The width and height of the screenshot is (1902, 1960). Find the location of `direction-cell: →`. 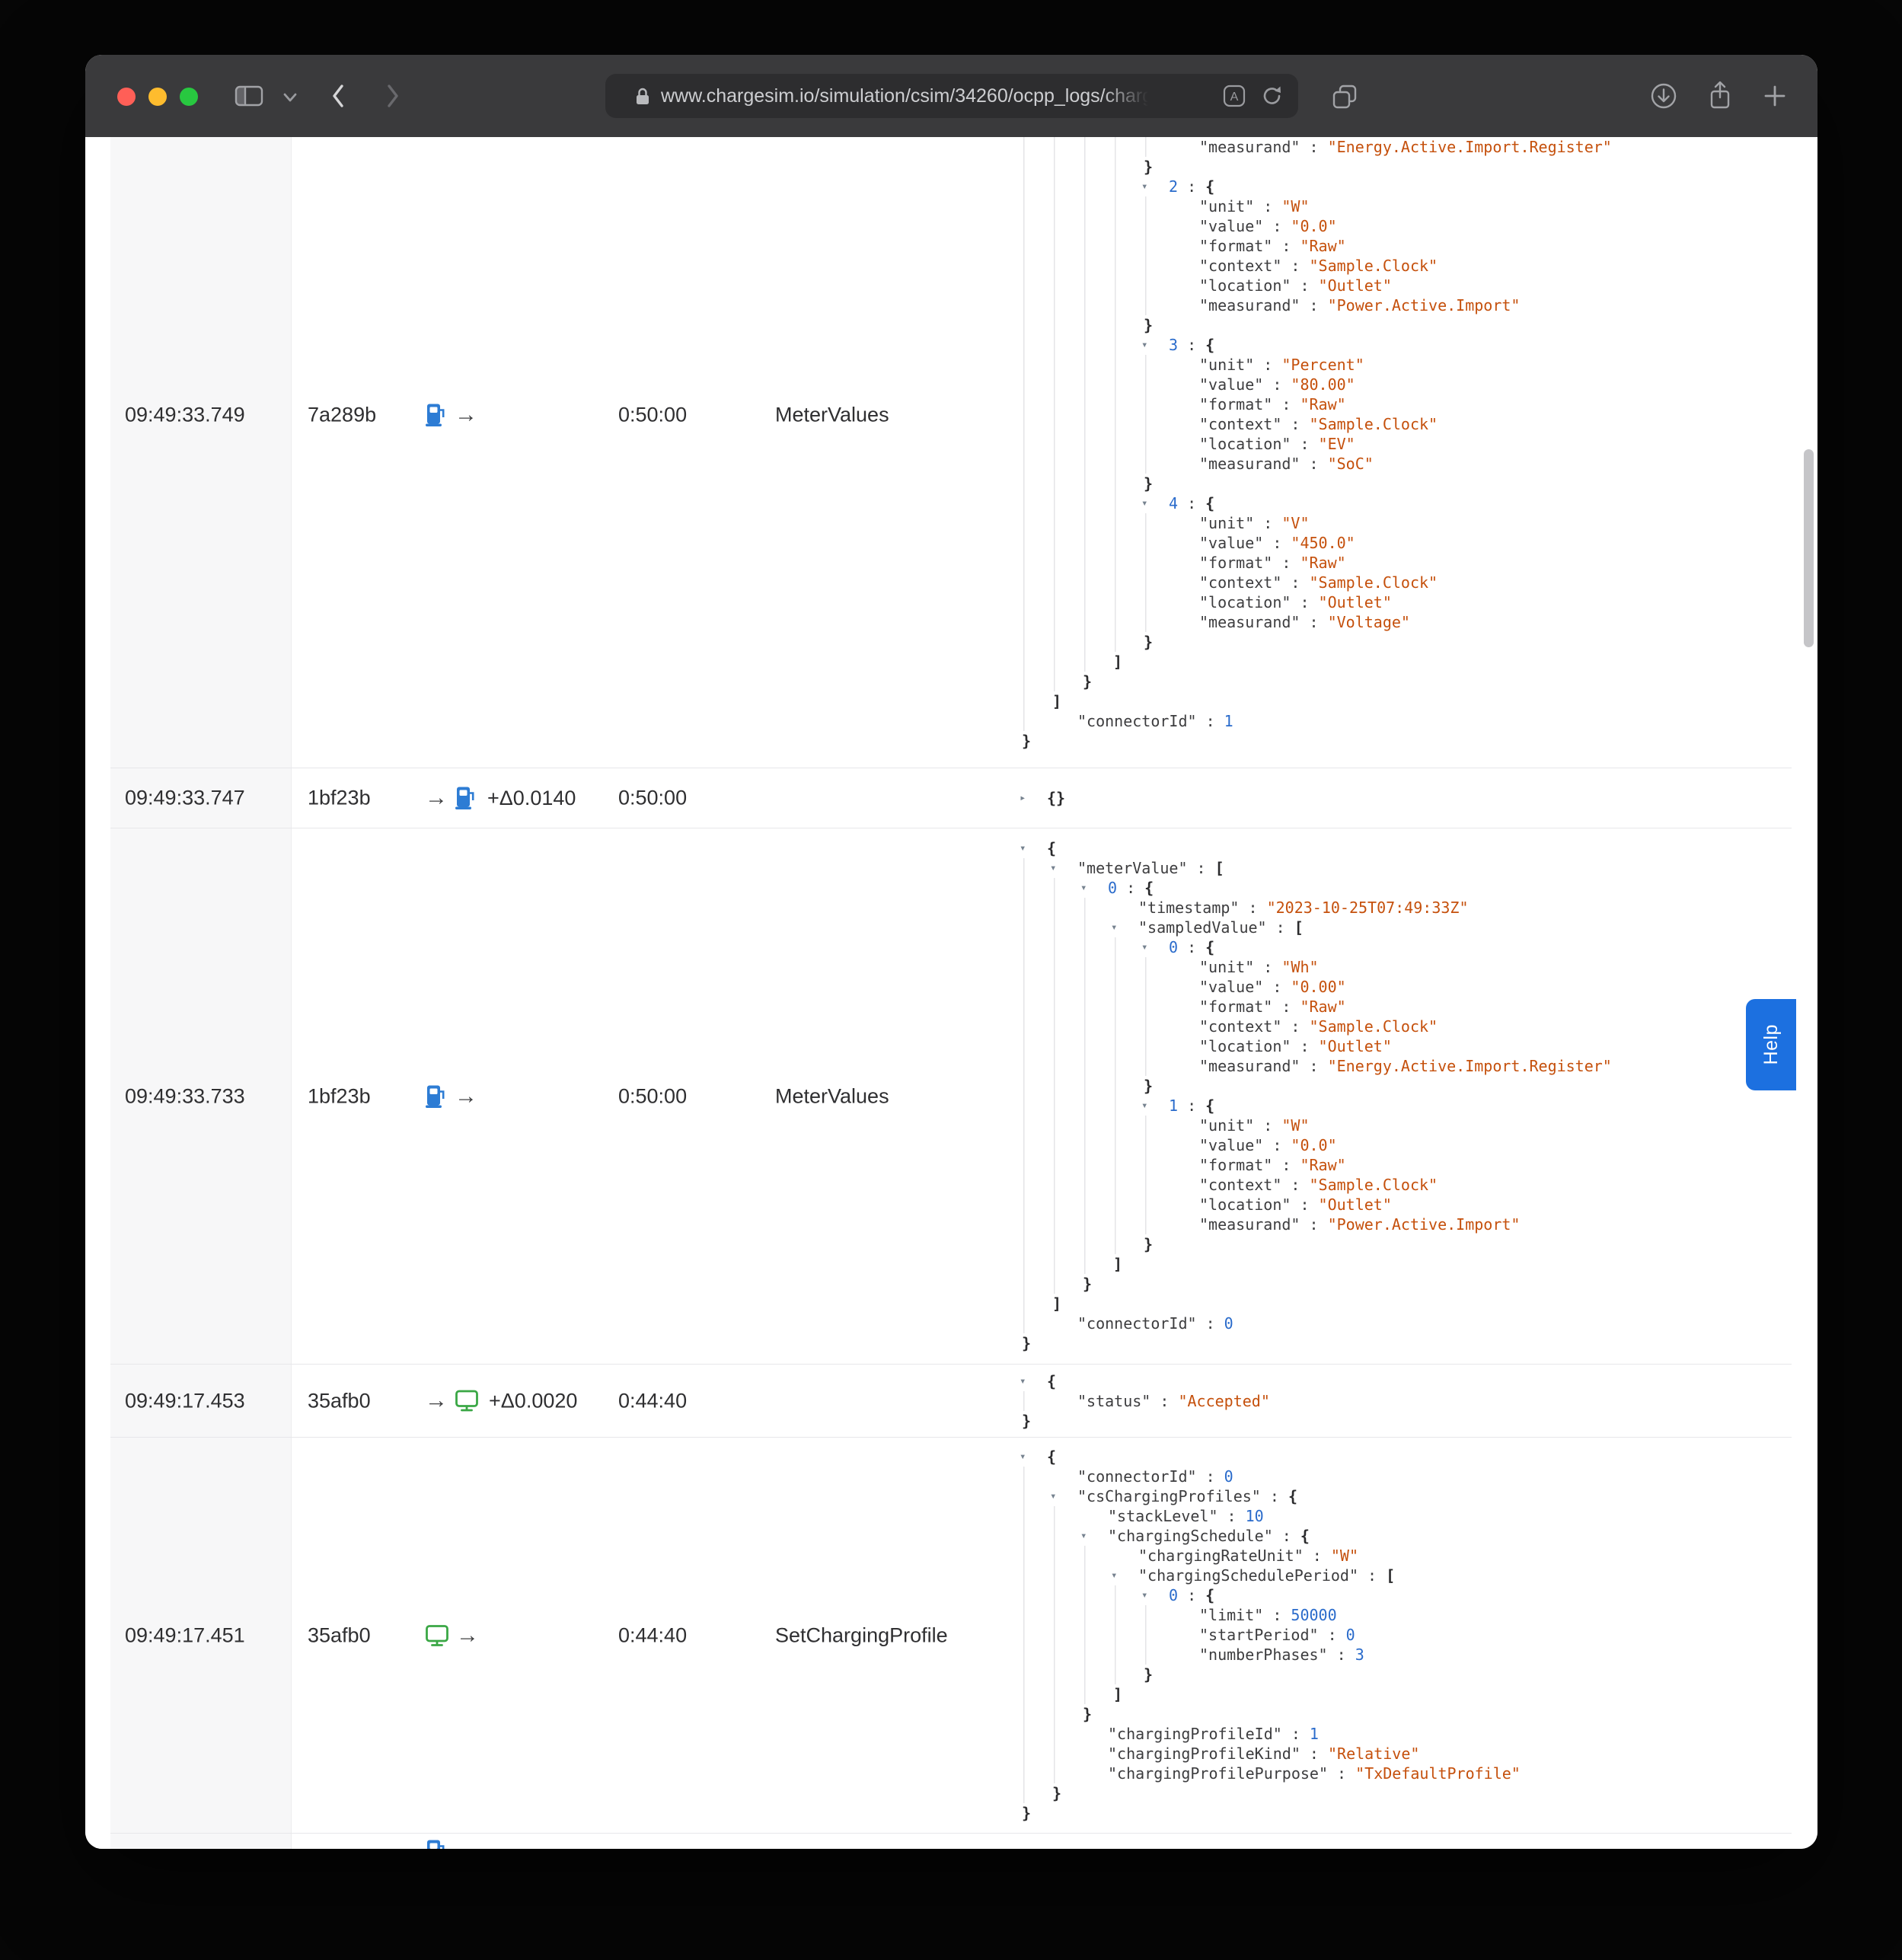

direction-cell: → is located at coordinates (451, 1844).